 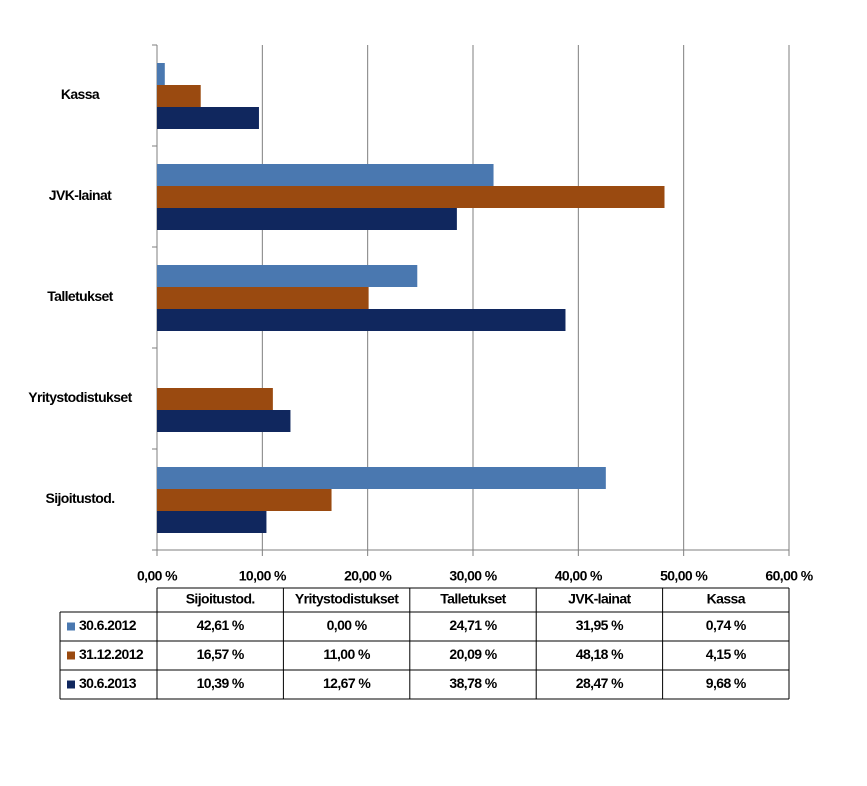 I want to click on table-header: Kassa, so click(x=726, y=599).